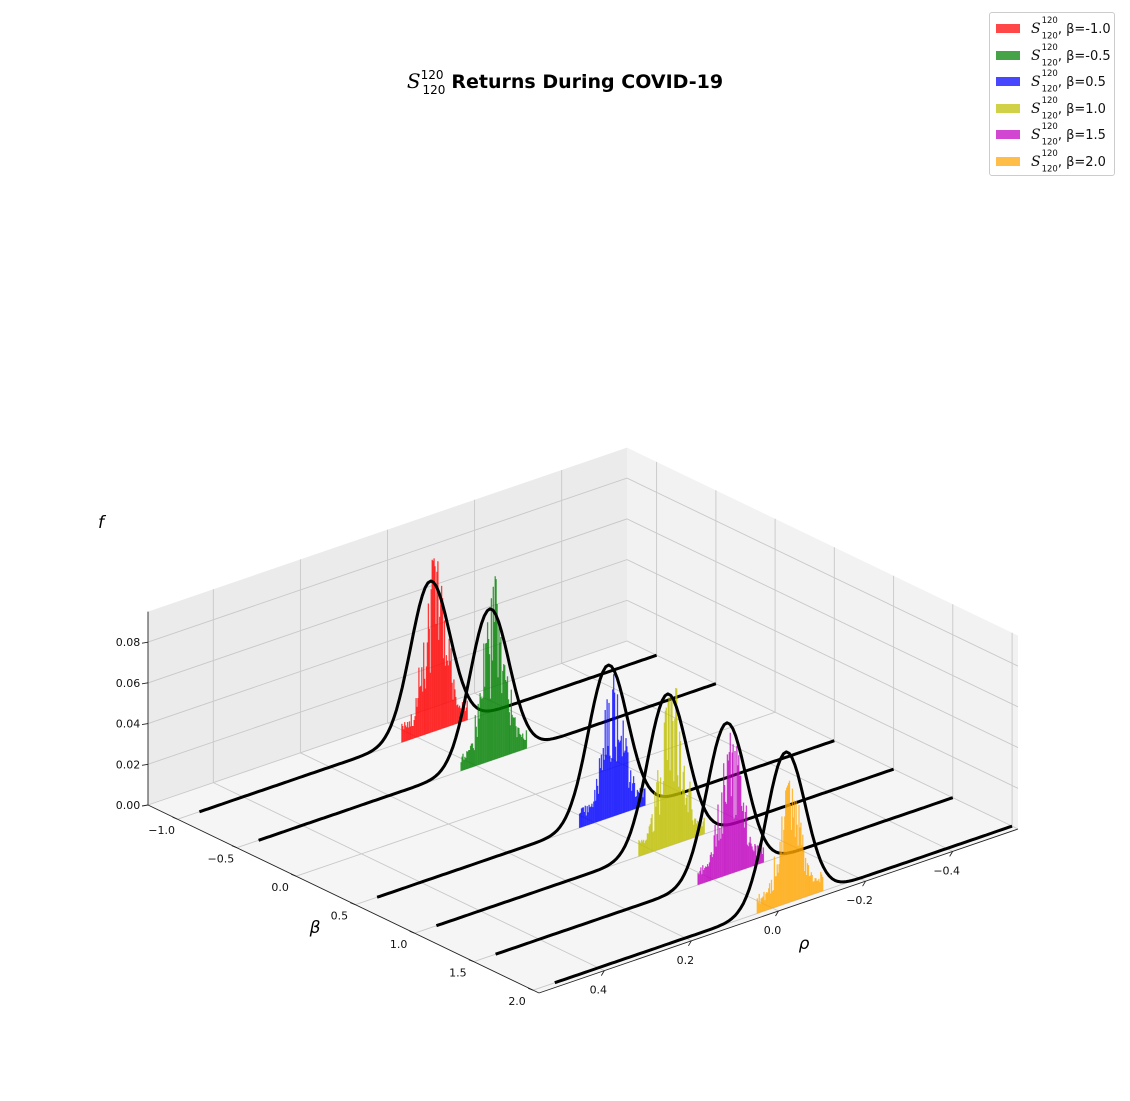 The width and height of the screenshot is (1130, 1101). What do you see at coordinates (946, 870) in the screenshot?
I see `x-tick-label: −0.4` at bounding box center [946, 870].